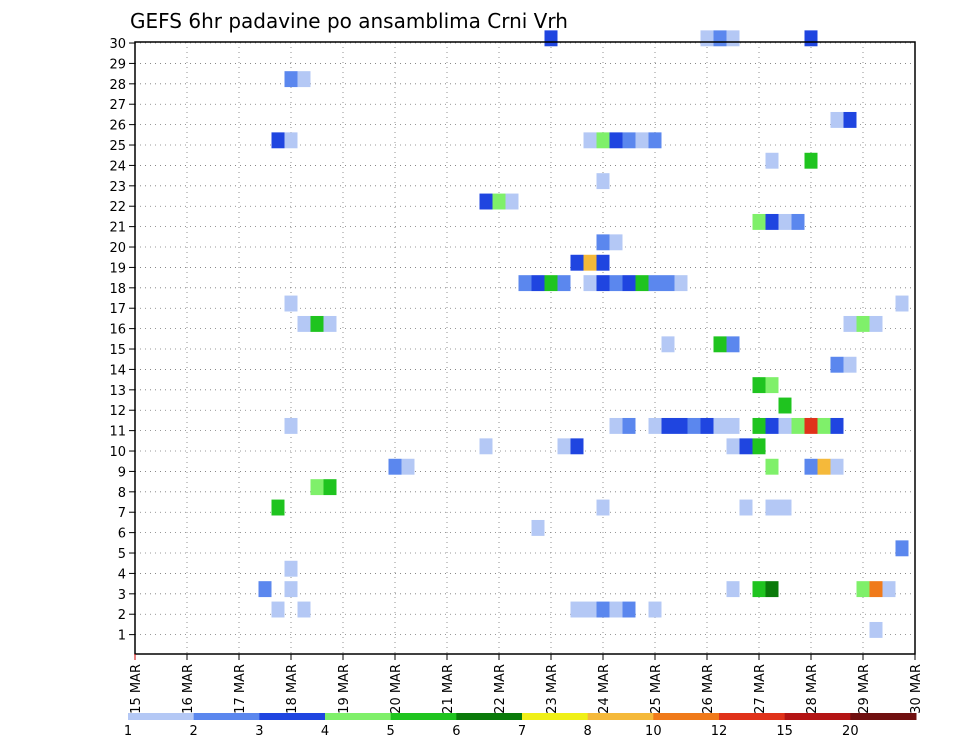 Image resolution: width=960 pixels, height=742 pixels. I want to click on y-tick-label: 19, so click(117, 268).